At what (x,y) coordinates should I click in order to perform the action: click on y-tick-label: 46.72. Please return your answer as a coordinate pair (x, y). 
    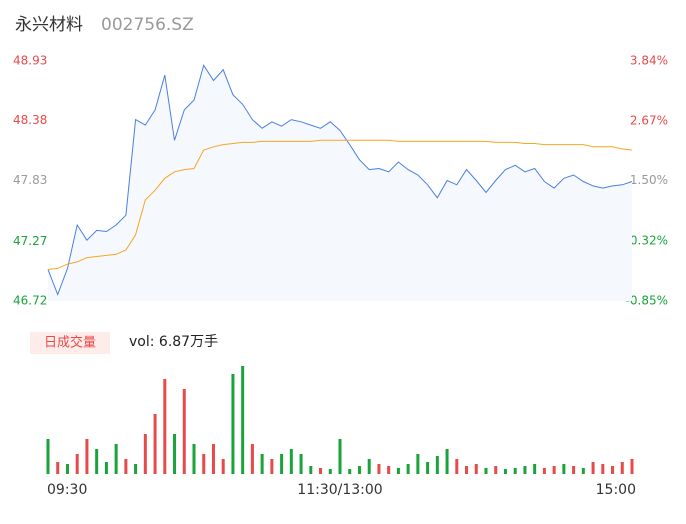
    Looking at the image, I should click on (30, 301).